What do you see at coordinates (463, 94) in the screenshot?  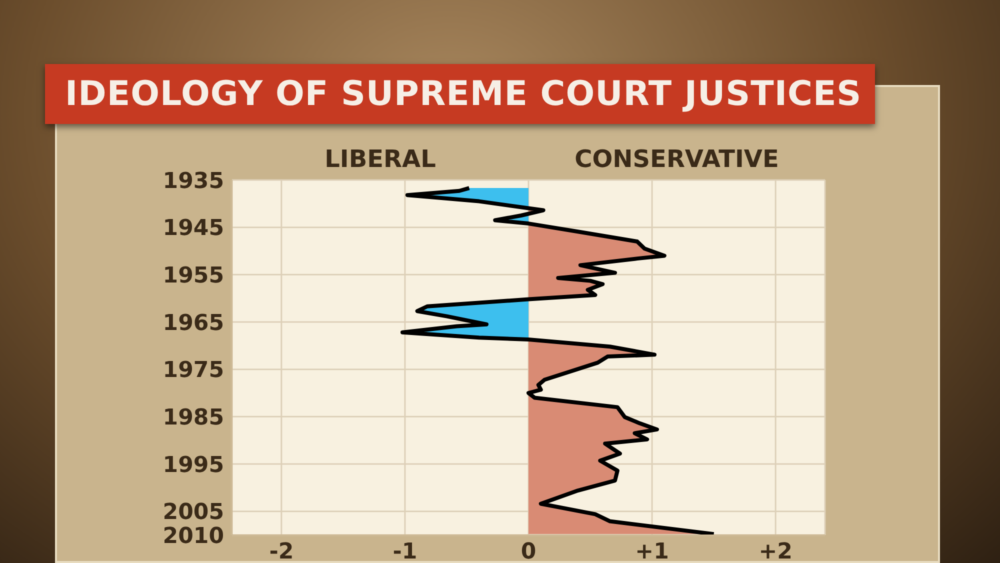 I see `chart-title: IDEOLOGY OF SUPREME COURT JUSTICES` at bounding box center [463, 94].